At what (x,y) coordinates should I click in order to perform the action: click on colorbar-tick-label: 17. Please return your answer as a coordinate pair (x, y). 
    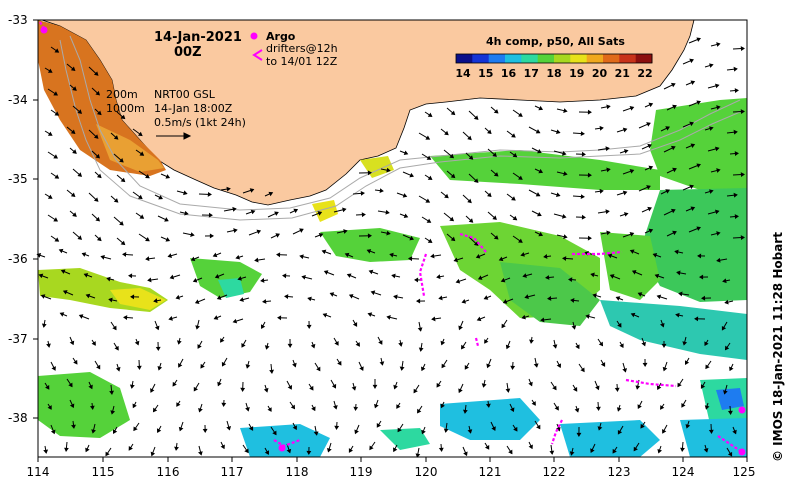
    Looking at the image, I should click on (531, 73).